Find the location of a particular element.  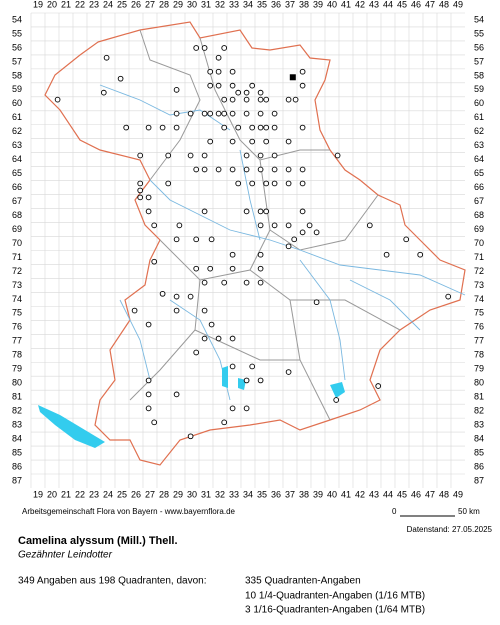

row-label: 86 is located at coordinates (479, 466).